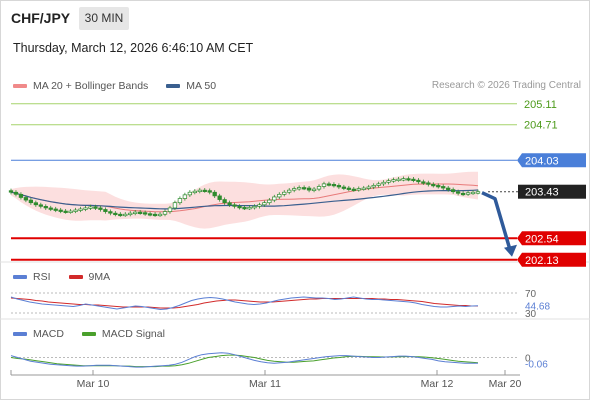  What do you see at coordinates (496, 221) in the screenshot?
I see `projection-arrow` at bounding box center [496, 221].